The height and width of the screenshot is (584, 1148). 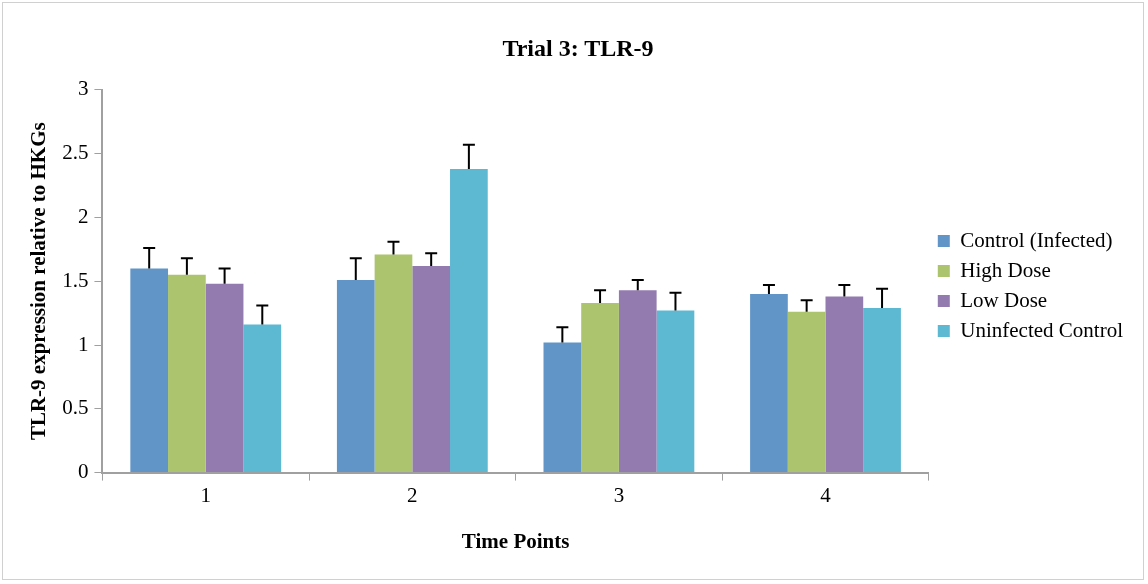 What do you see at coordinates (1036, 239) in the screenshot?
I see `legend-label: Control (Infected)` at bounding box center [1036, 239].